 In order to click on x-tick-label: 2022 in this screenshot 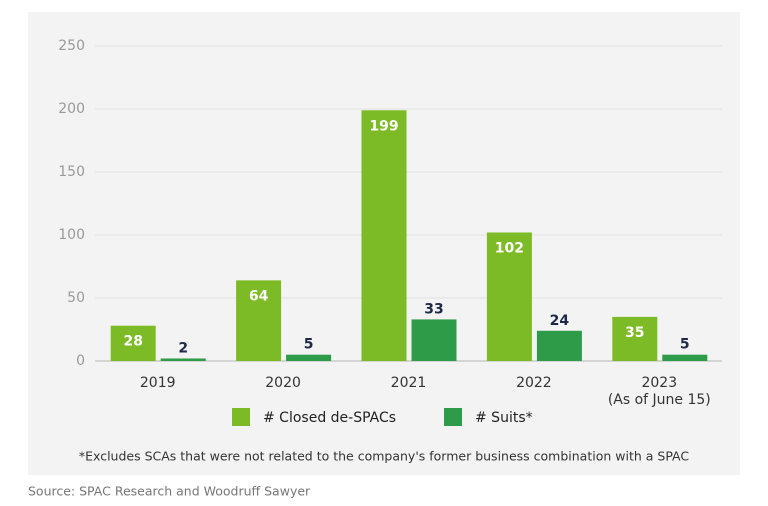, I will do `click(534, 383)`.